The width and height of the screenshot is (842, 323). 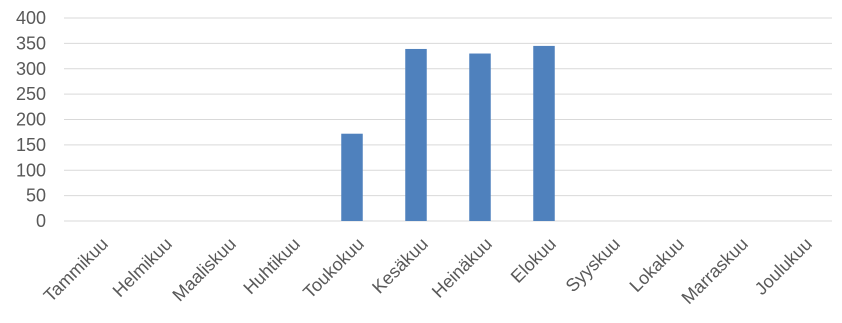 I want to click on bar-heinäkuu, so click(x=480, y=137).